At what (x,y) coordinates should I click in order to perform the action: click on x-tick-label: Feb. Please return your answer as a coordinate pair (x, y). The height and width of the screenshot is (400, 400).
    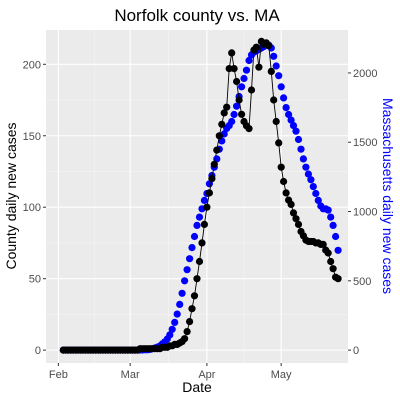
    Looking at the image, I should click on (58, 375).